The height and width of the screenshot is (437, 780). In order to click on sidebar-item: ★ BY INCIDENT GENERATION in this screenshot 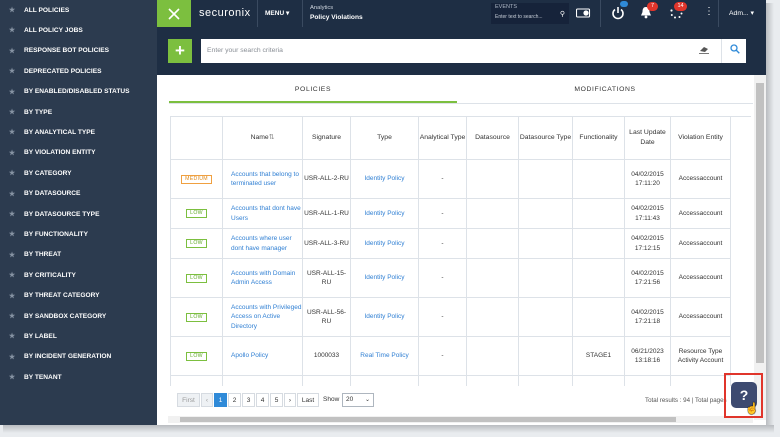, I will do `click(78, 357)`.